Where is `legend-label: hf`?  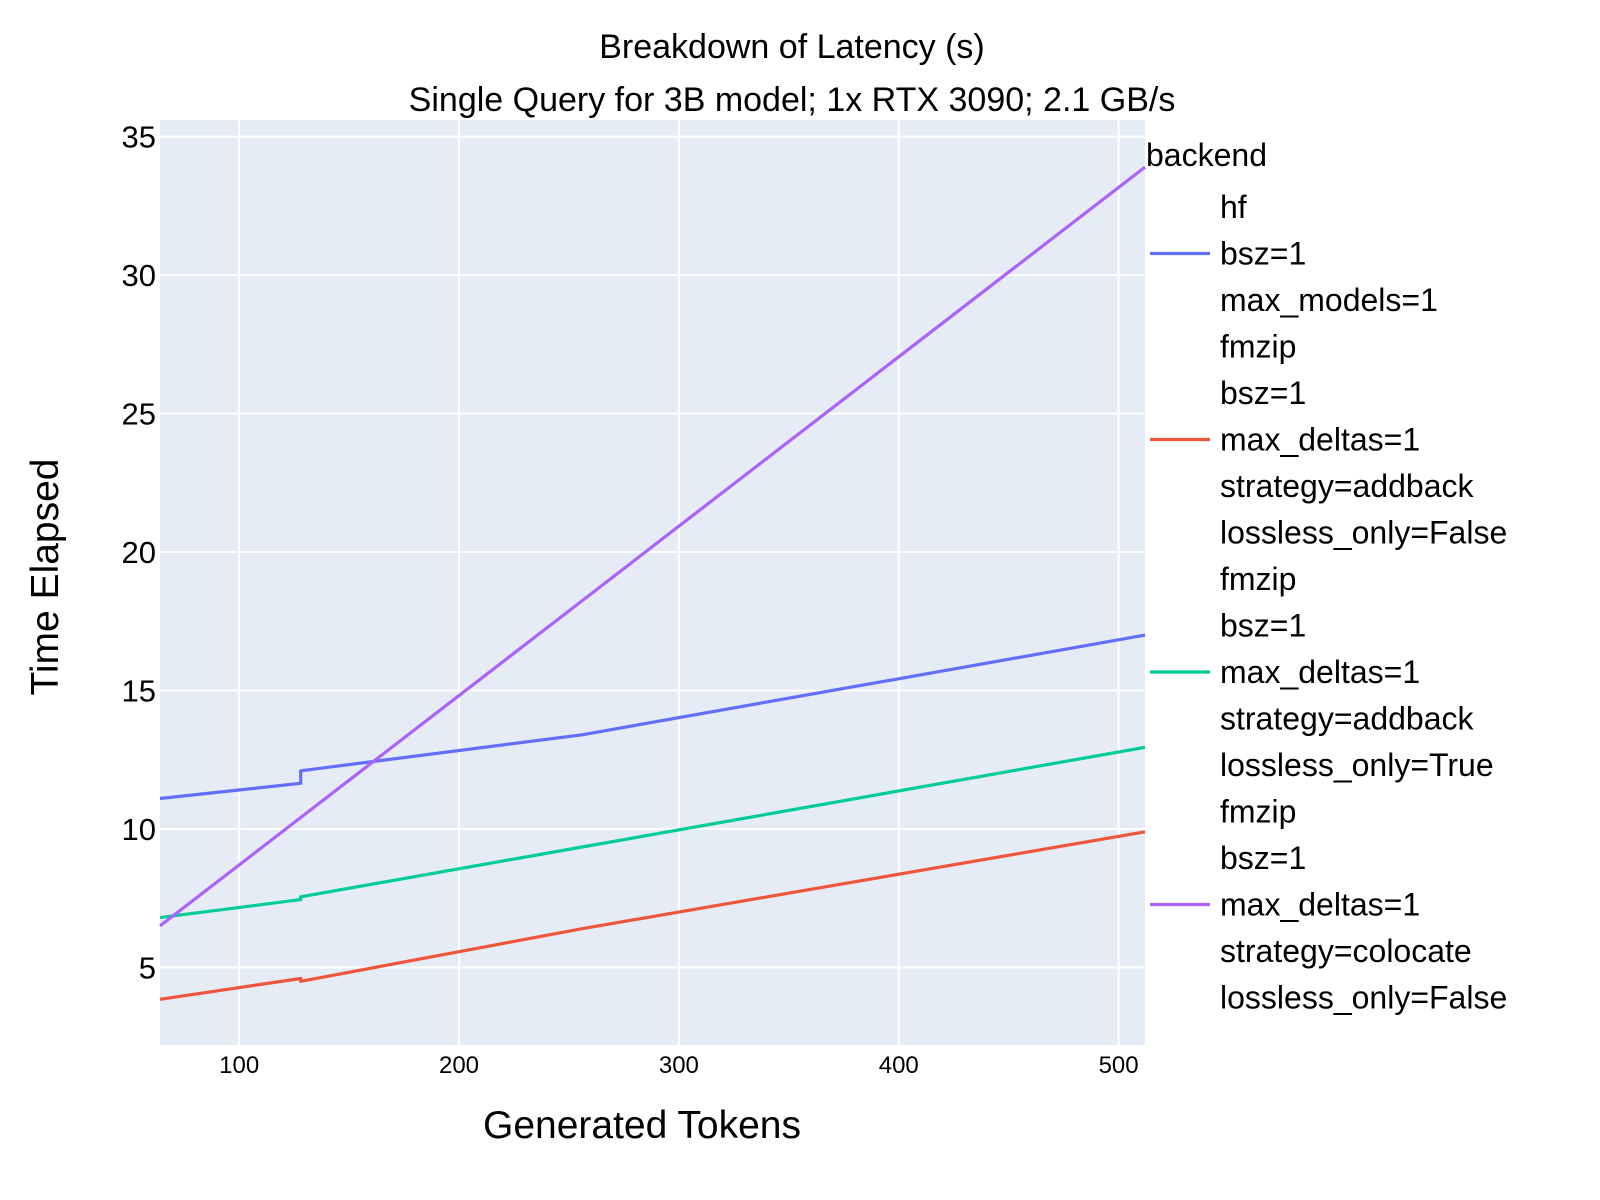 legend-label: hf is located at coordinates (1233, 207).